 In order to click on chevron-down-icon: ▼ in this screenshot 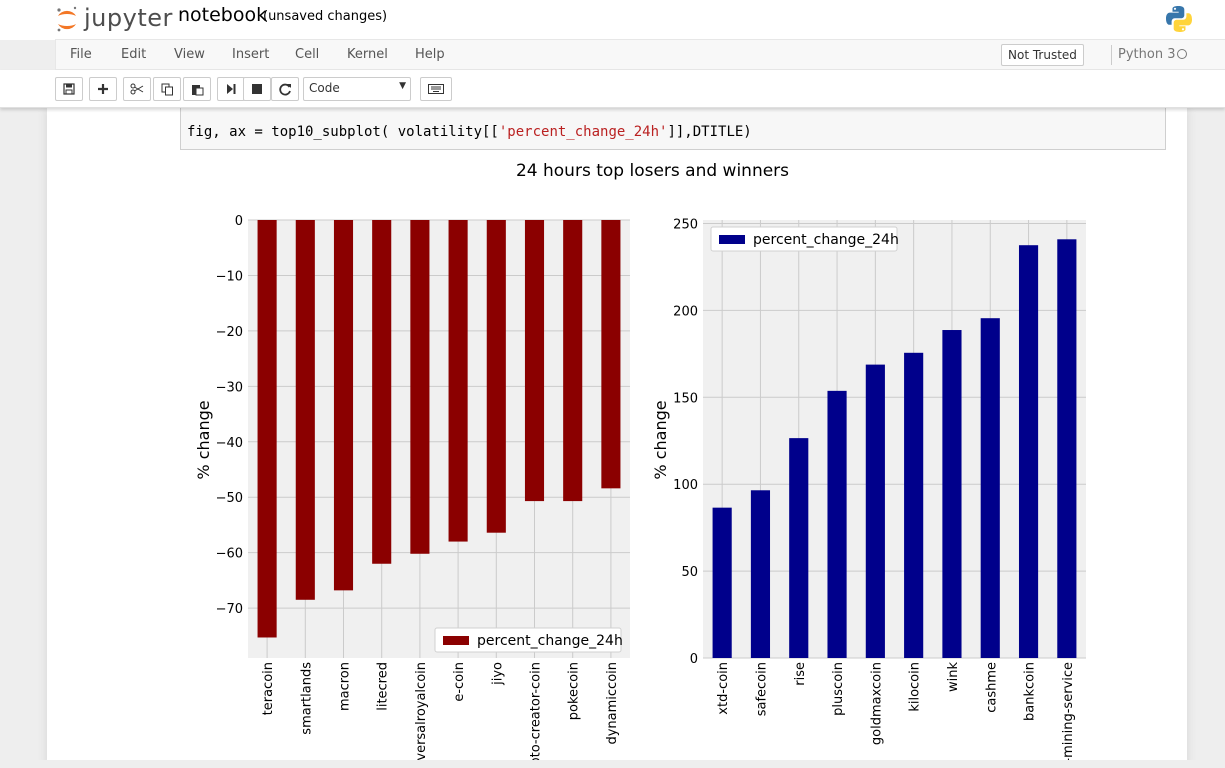, I will do `click(402, 86)`.